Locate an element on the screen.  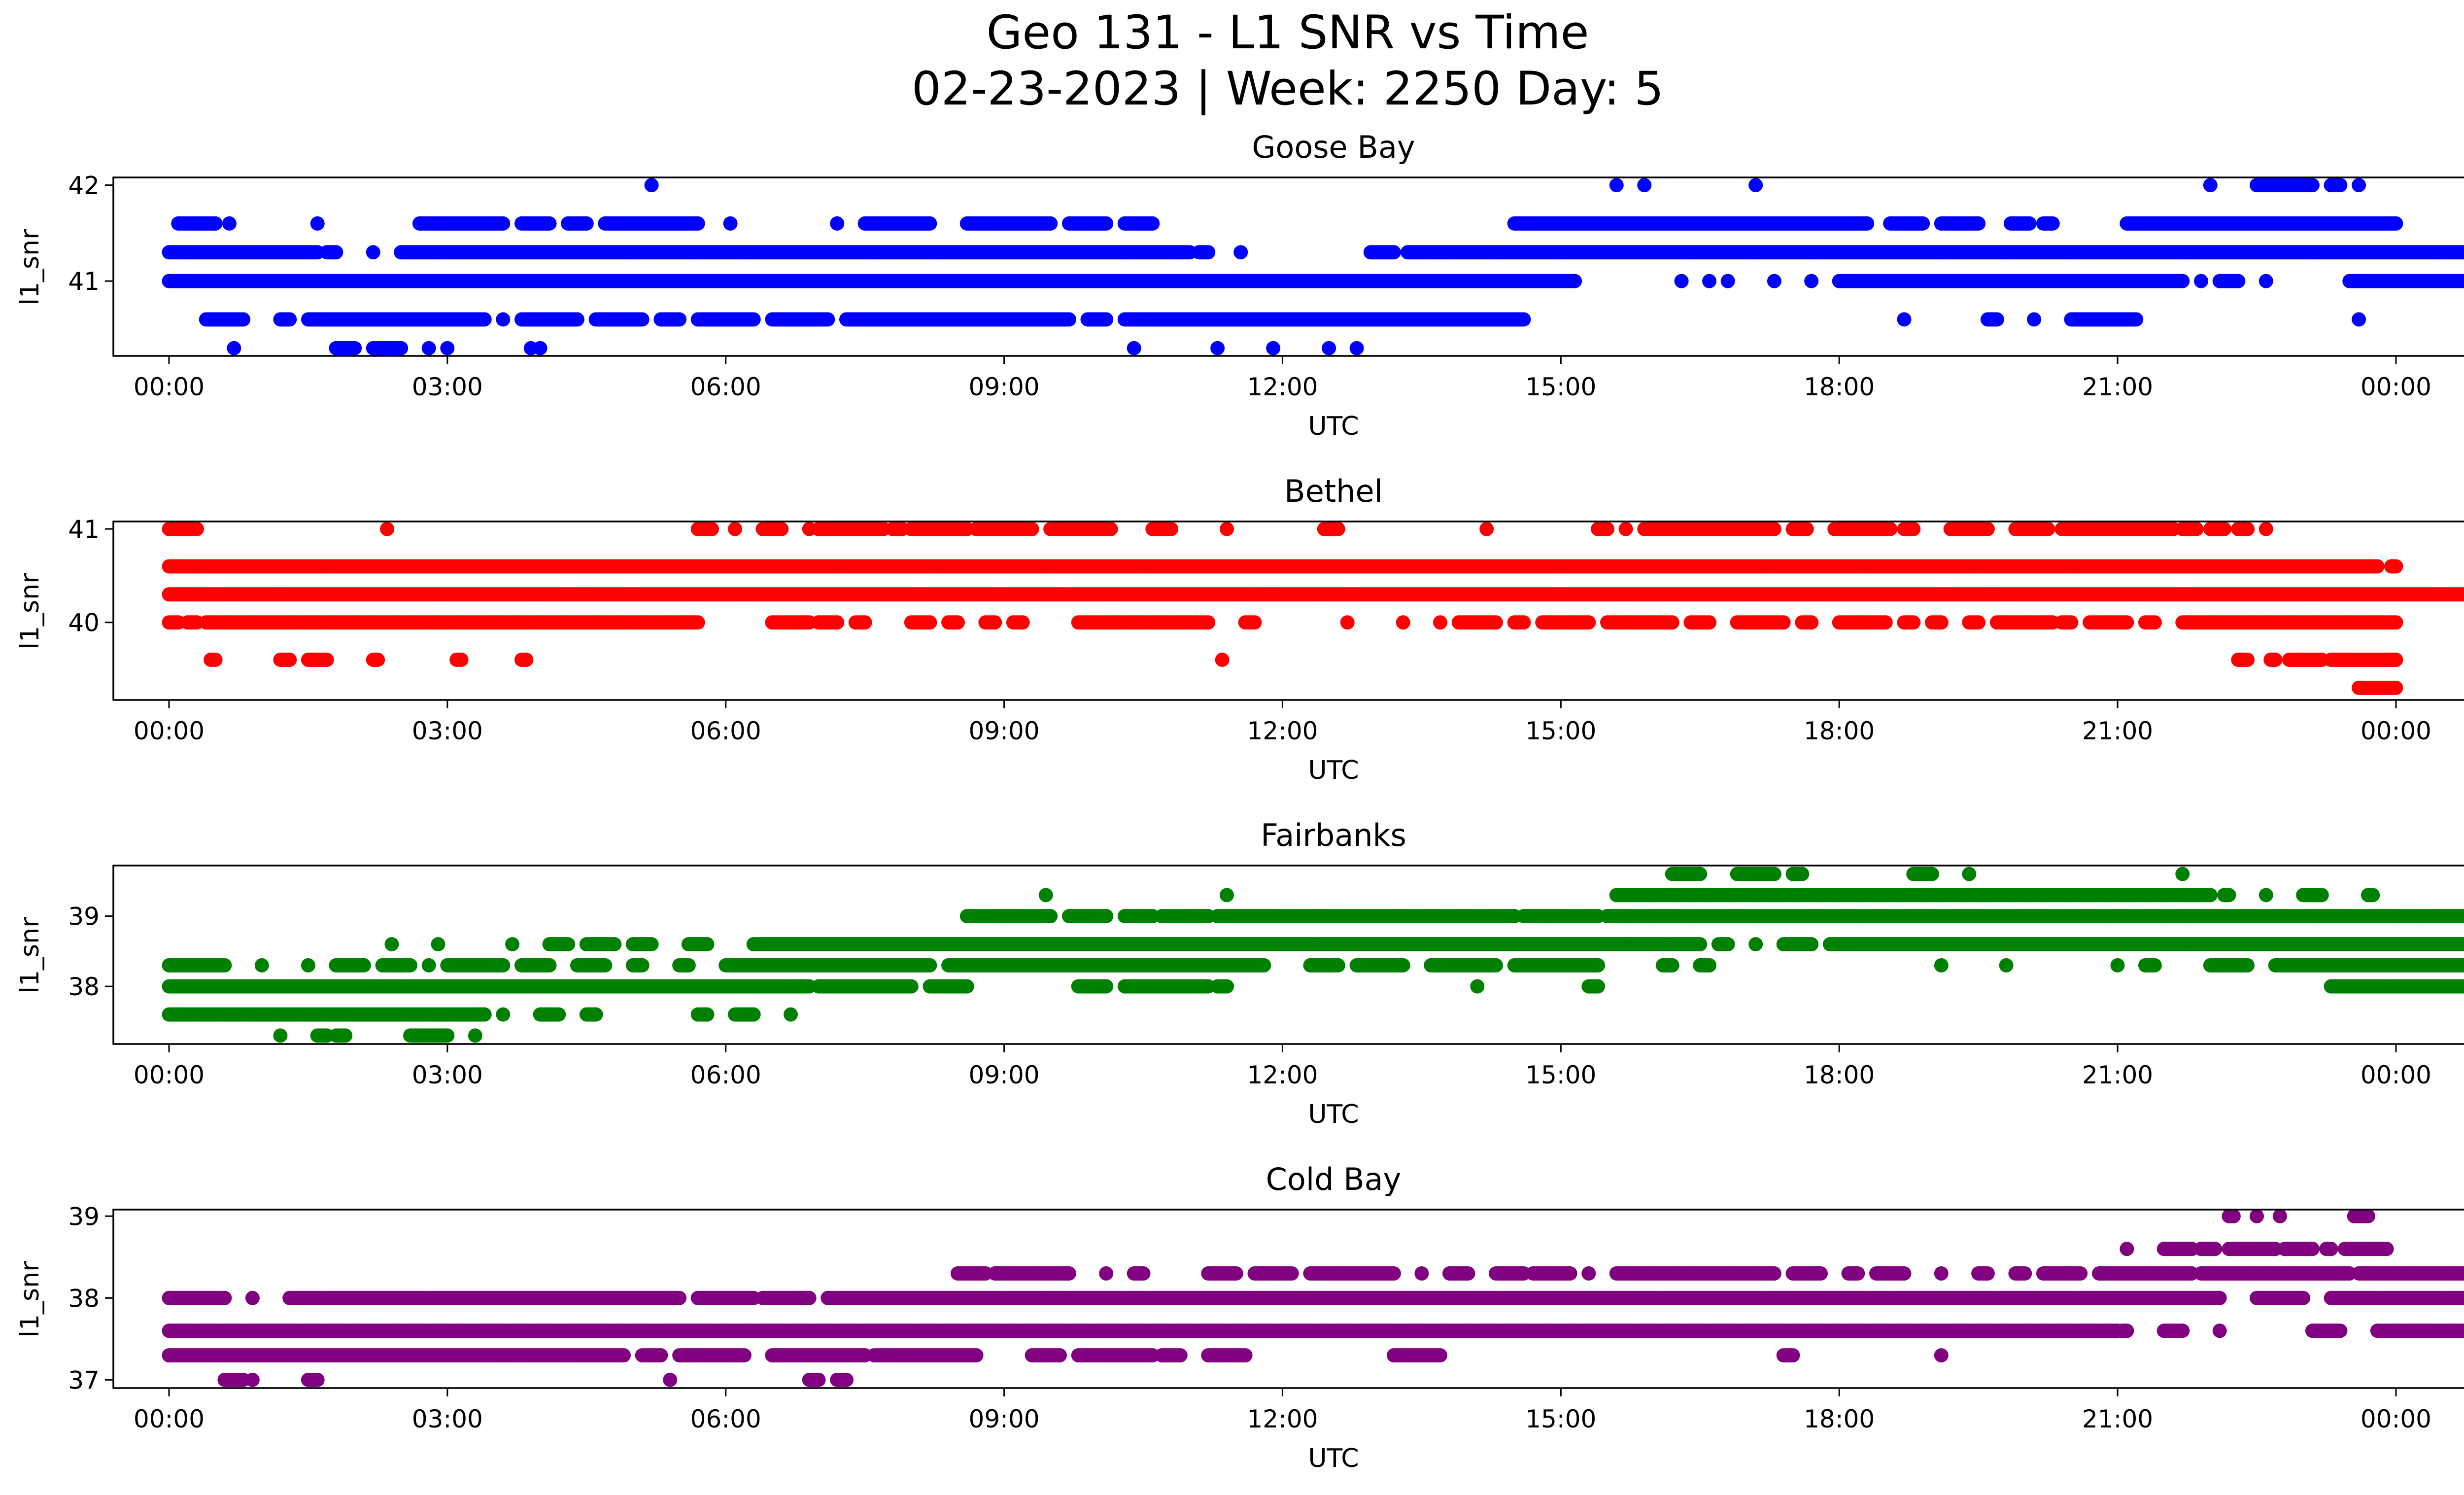
x-tick-label: 12:00 is located at coordinates (1282, 387).